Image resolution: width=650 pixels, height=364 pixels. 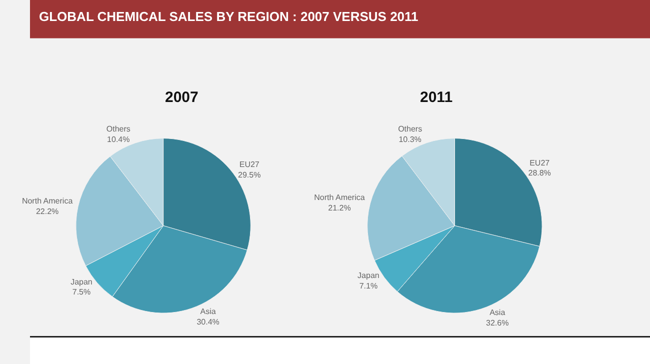 What do you see at coordinates (249, 175) in the screenshot?
I see `data-label: 29.5%` at bounding box center [249, 175].